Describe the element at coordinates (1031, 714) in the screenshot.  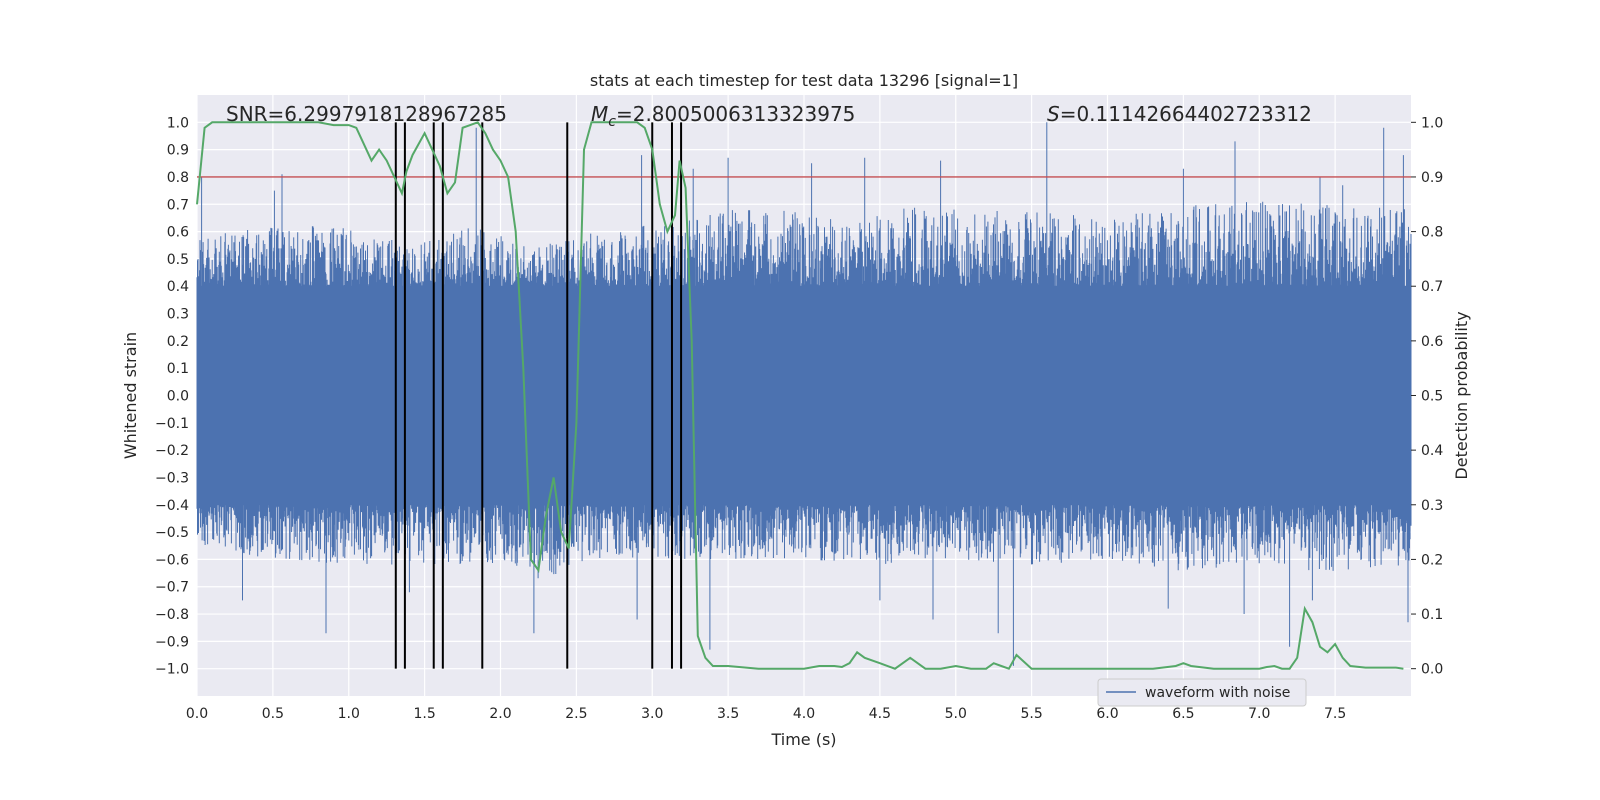
I see `x-tick-label: 5.5` at that location.